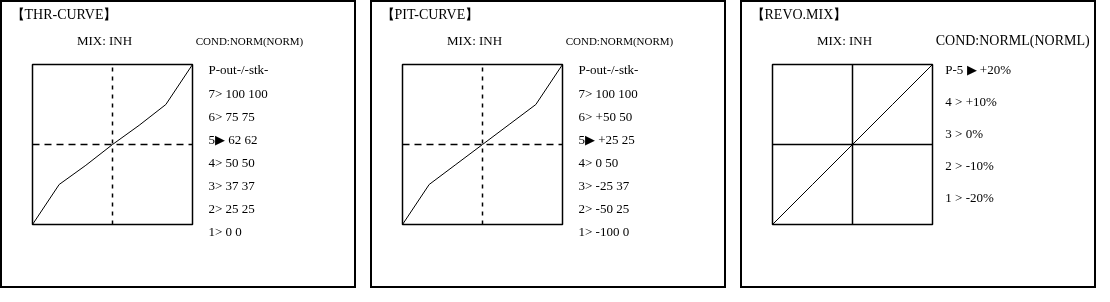  I want to click on text: P-5 ▶ +20%, so click(978, 69).